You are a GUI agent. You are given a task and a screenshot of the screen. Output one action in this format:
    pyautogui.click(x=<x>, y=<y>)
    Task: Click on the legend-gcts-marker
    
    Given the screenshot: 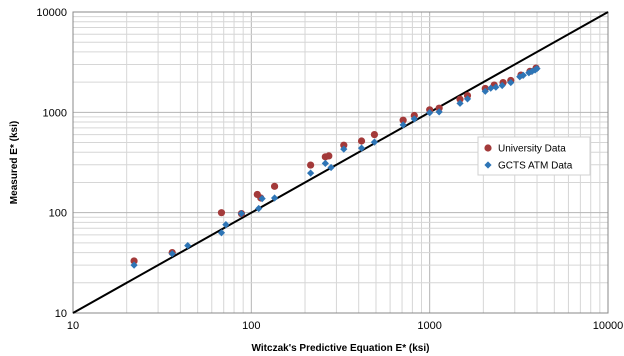 What is the action you would take?
    pyautogui.click(x=488, y=165)
    